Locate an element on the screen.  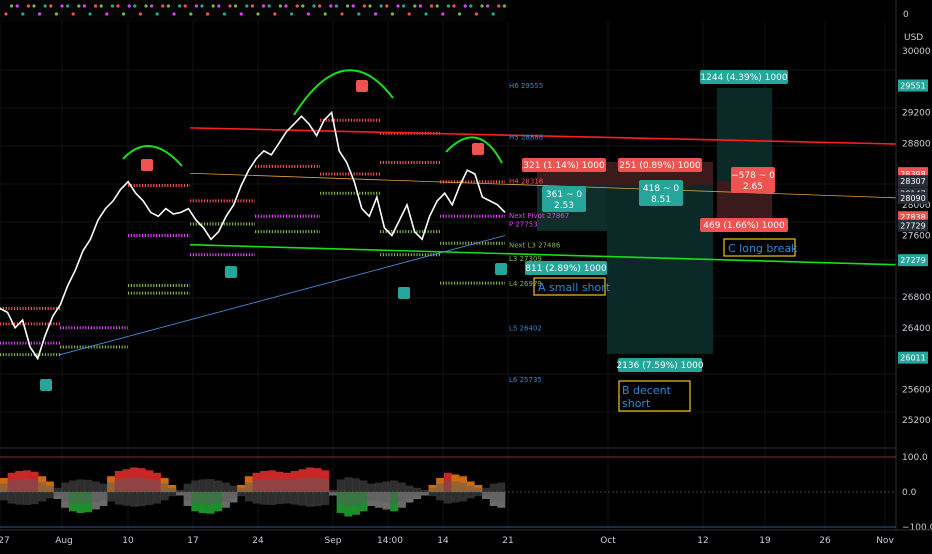
time-tick: Sep is located at coordinates (333, 541).